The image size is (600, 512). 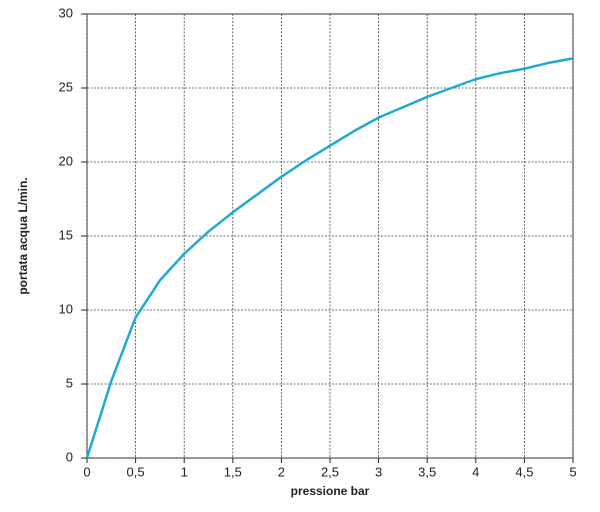 What do you see at coordinates (475, 471) in the screenshot?
I see `x-tick-label: 4` at bounding box center [475, 471].